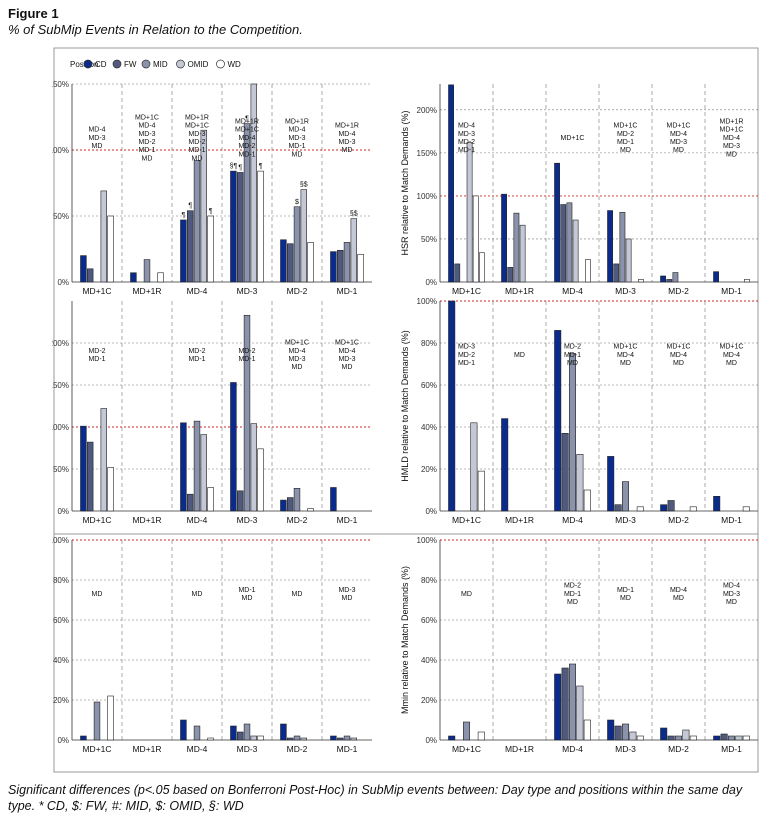  Describe the element at coordinates (516, 247) in the screenshot. I see `bar-mid-md+1r` at that location.